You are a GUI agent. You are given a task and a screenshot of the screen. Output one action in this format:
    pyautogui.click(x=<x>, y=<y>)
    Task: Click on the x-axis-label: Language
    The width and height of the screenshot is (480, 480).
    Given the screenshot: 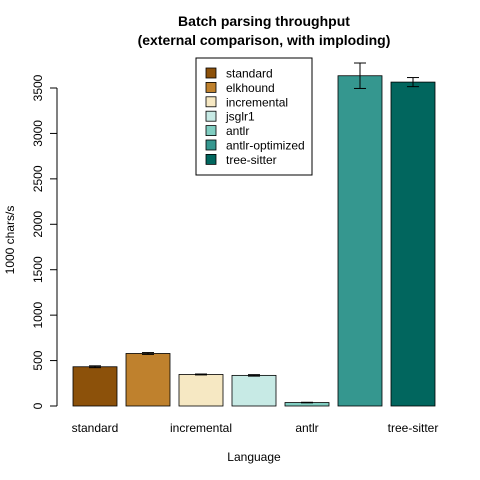 What is the action you would take?
    pyautogui.click(x=254, y=457)
    